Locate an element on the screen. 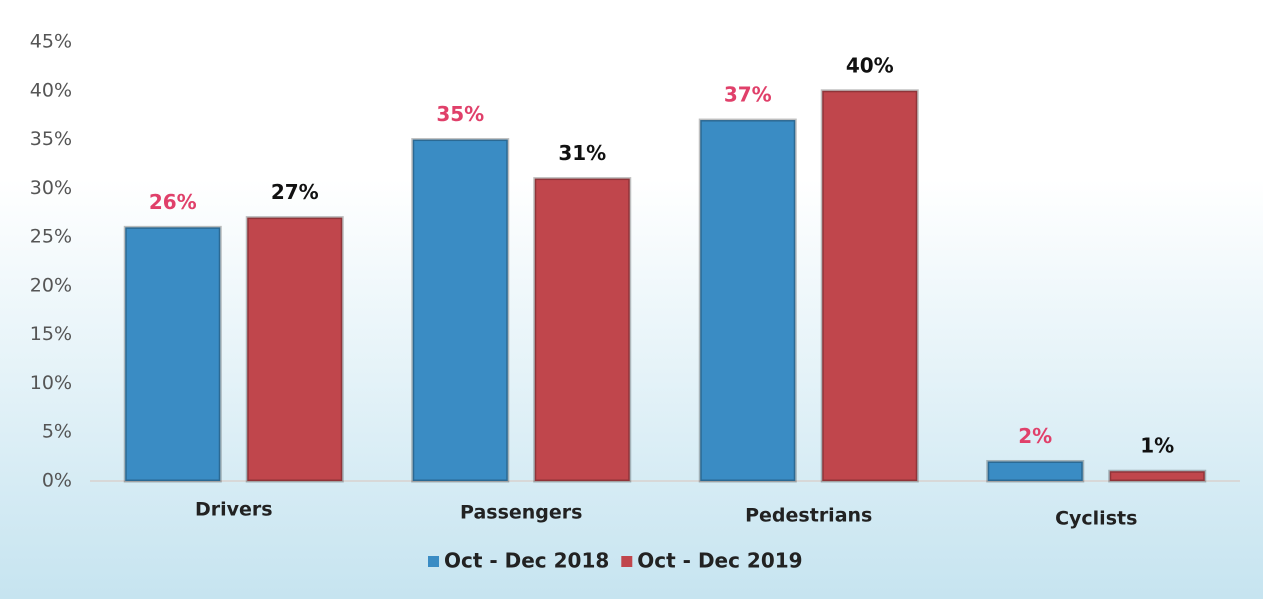 The width and height of the screenshot is (1263, 599). x-tick-label: Passengers is located at coordinates (521, 513).